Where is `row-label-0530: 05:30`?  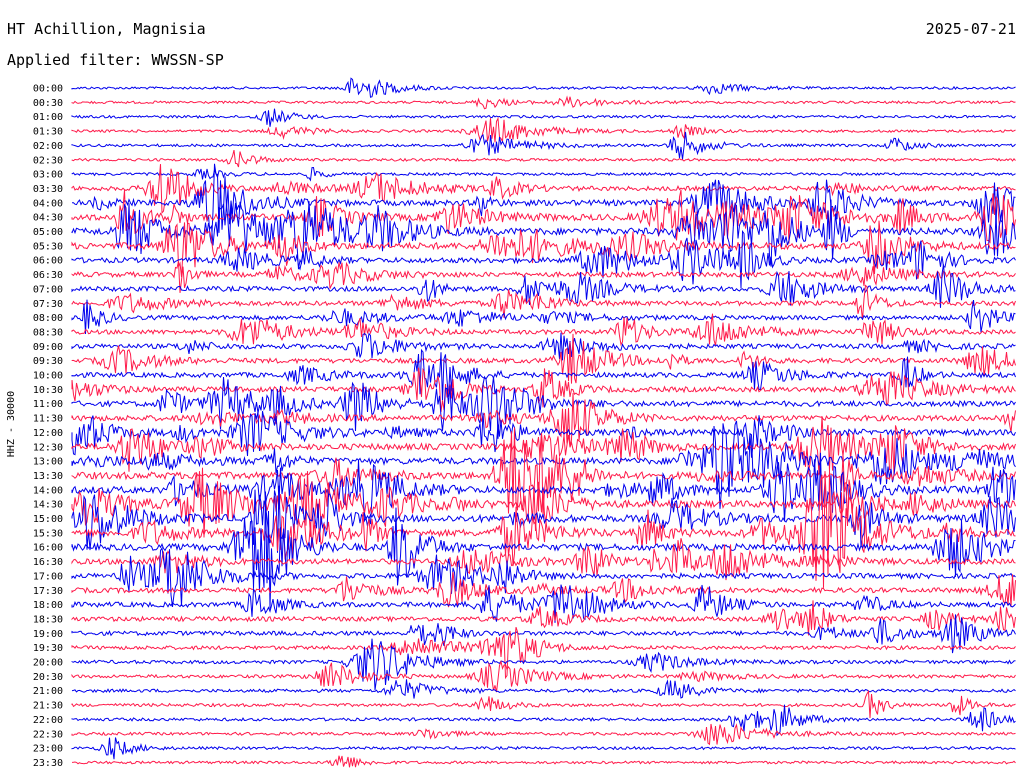 row-label-0530: 05:30 is located at coordinates (48, 246).